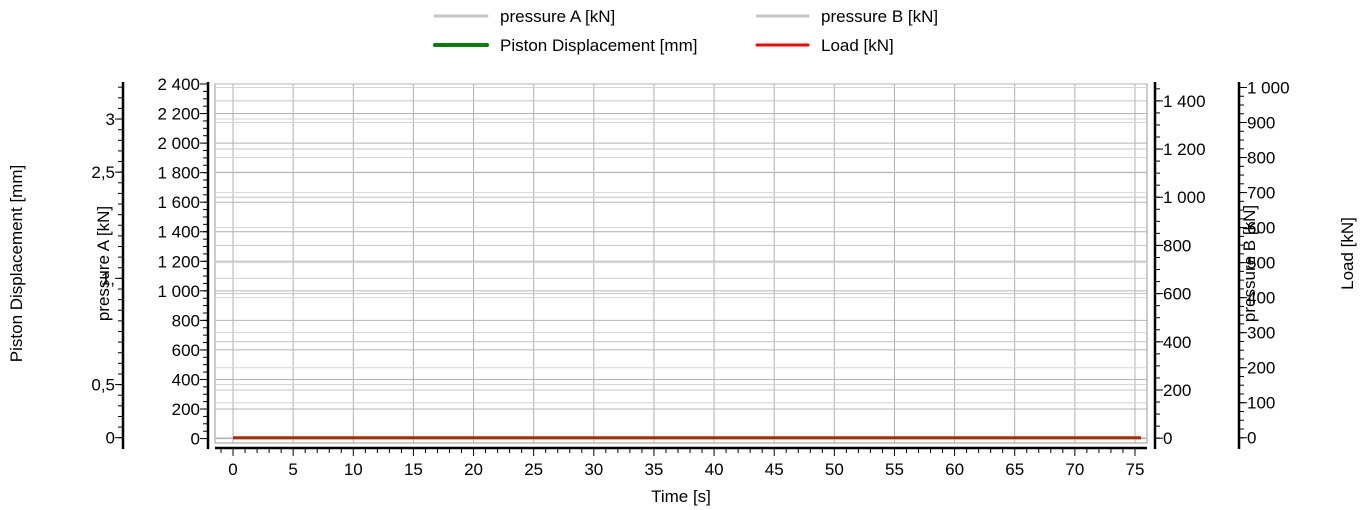 The width and height of the screenshot is (1371, 510). Describe the element at coordinates (186, 350) in the screenshot. I see `pressure_a-tick-label: 600` at that location.